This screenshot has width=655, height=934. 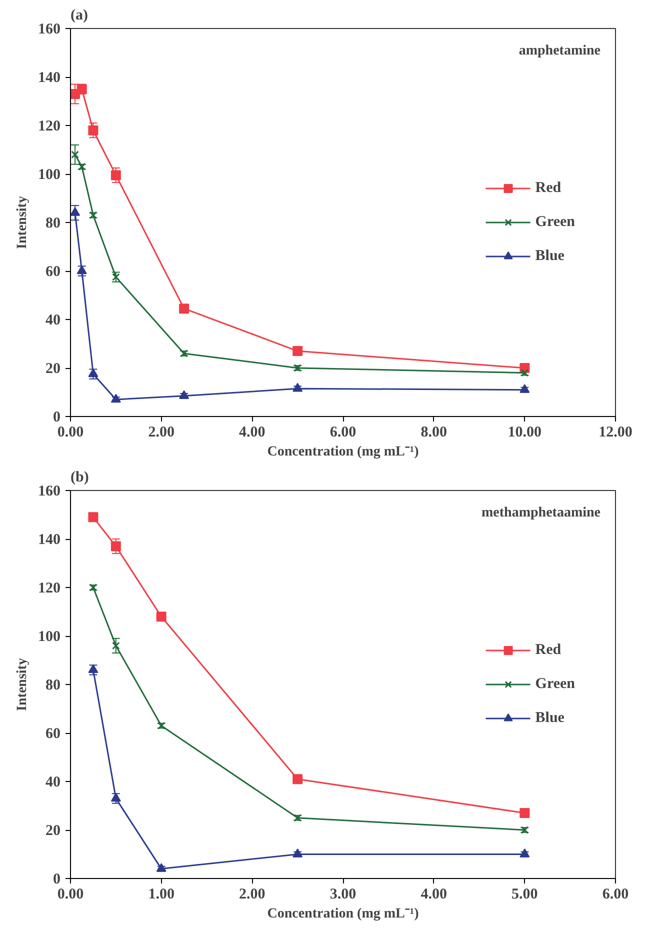 I want to click on x-tick-label: 10.00, so click(x=525, y=432).